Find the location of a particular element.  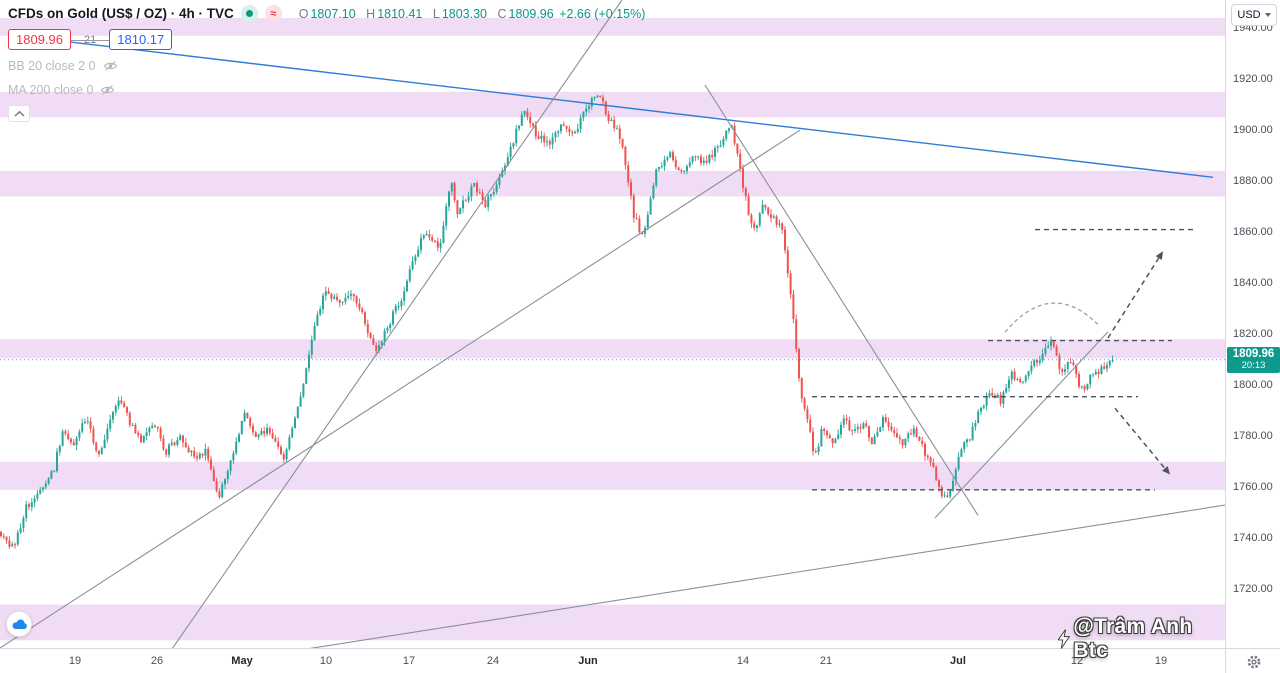

price-axis-label: 1780.00 is located at coordinates (1253, 436).